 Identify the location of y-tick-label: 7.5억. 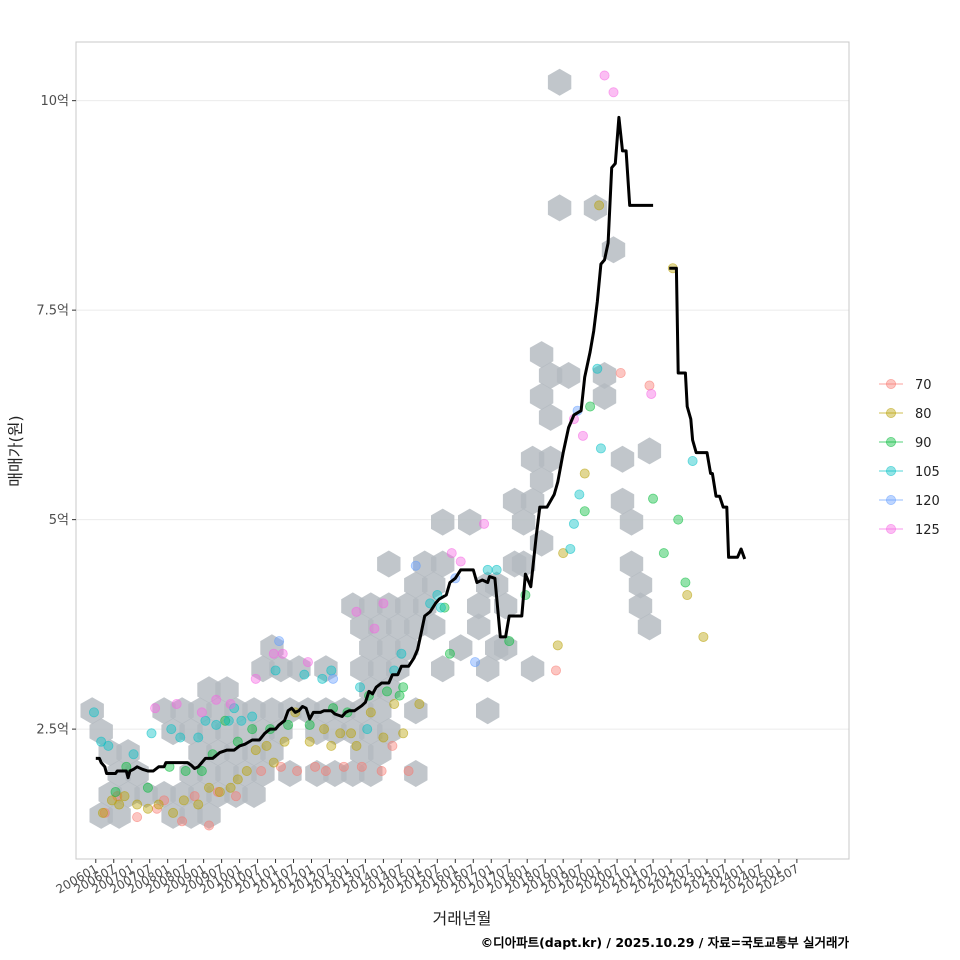
(52, 311).